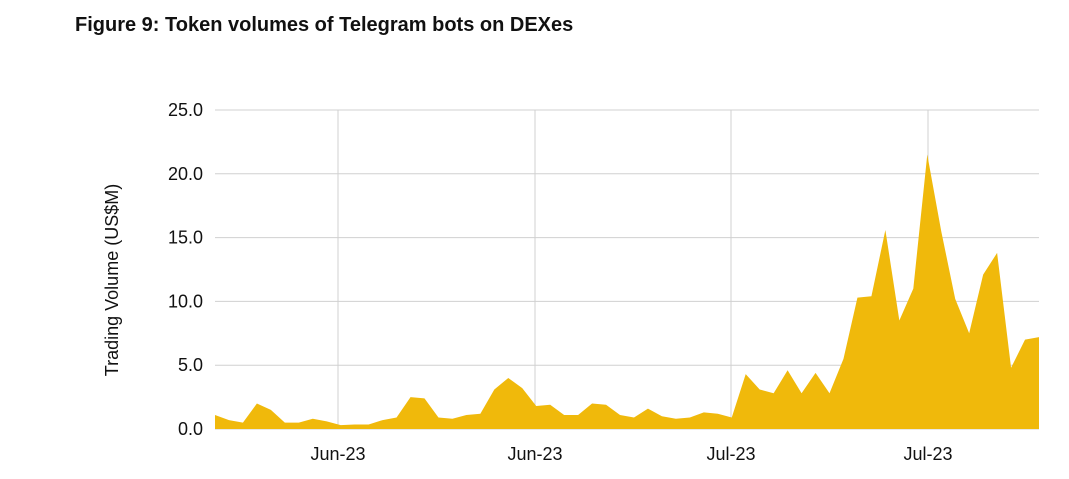 This screenshot has width=1069, height=479. I want to click on y-tick-label: 10.0, so click(185, 301).